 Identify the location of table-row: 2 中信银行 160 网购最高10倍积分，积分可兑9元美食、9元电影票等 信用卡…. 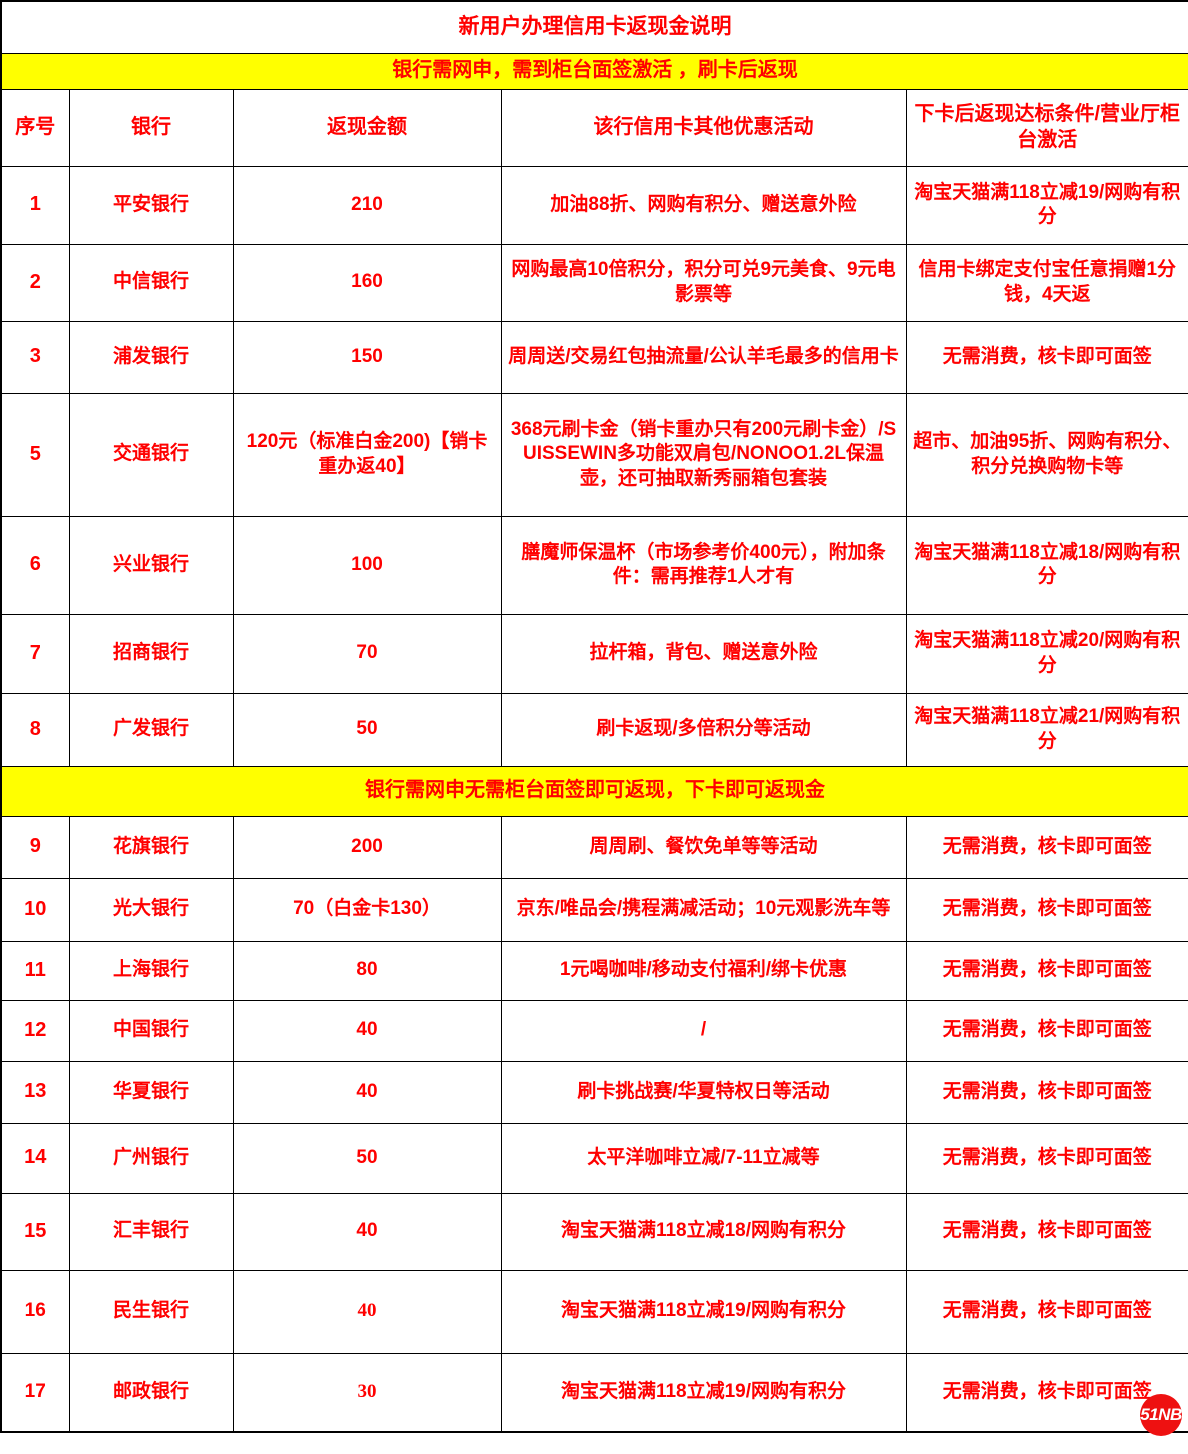
(594, 282).